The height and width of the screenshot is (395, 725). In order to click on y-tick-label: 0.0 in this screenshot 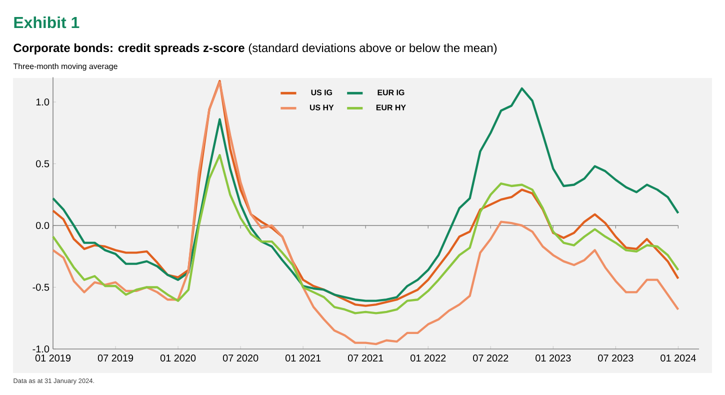, I will do `click(43, 226)`.